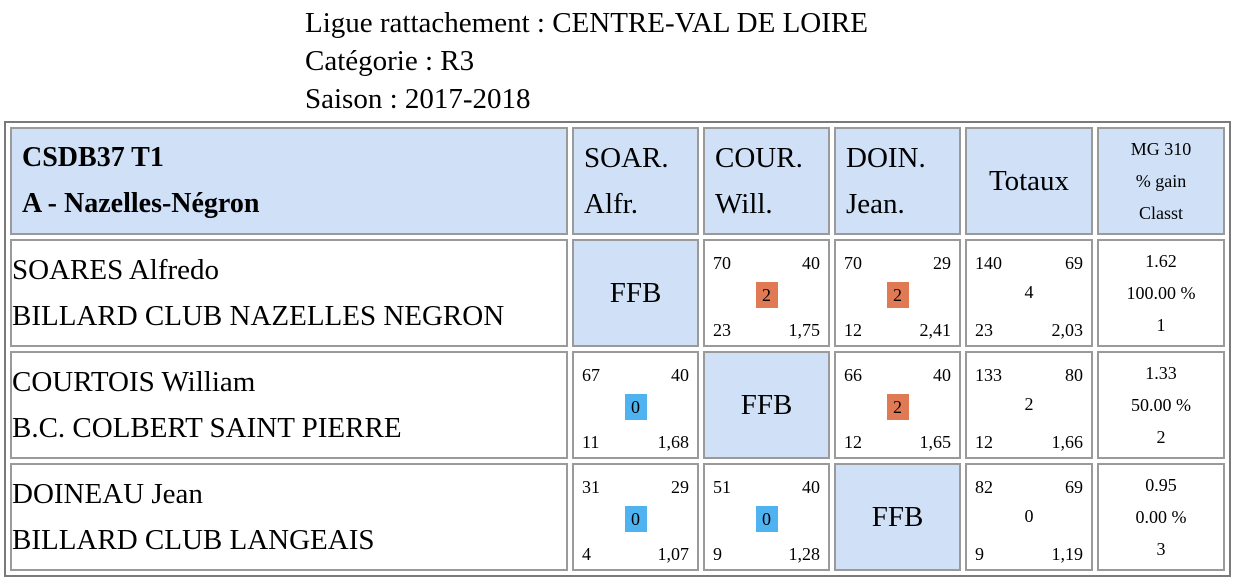  What do you see at coordinates (390, 61) in the screenshot?
I see `category-line: Catégorie : R3` at bounding box center [390, 61].